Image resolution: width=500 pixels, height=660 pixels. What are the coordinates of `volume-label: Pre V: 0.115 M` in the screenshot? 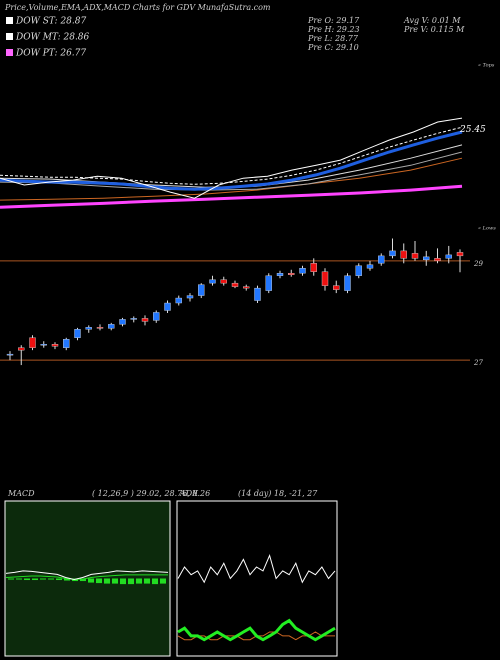 It's located at (434, 29).